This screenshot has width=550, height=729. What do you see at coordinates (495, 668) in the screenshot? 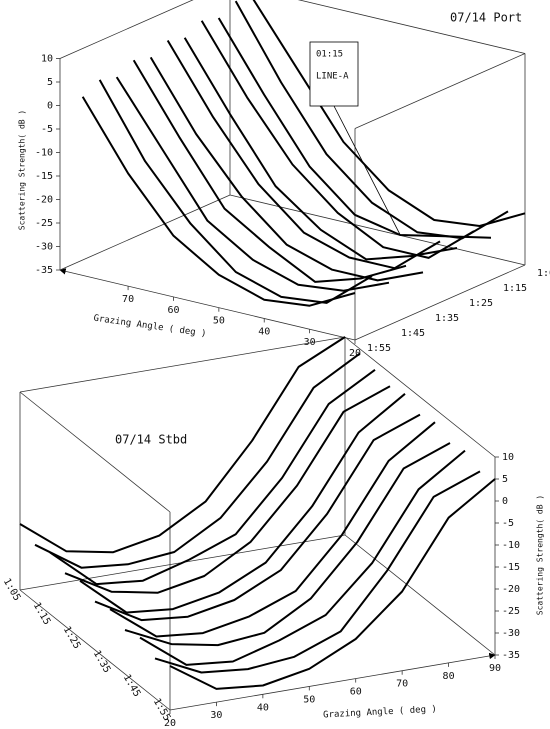
I see `x-tick-label: 90` at bounding box center [495, 668].